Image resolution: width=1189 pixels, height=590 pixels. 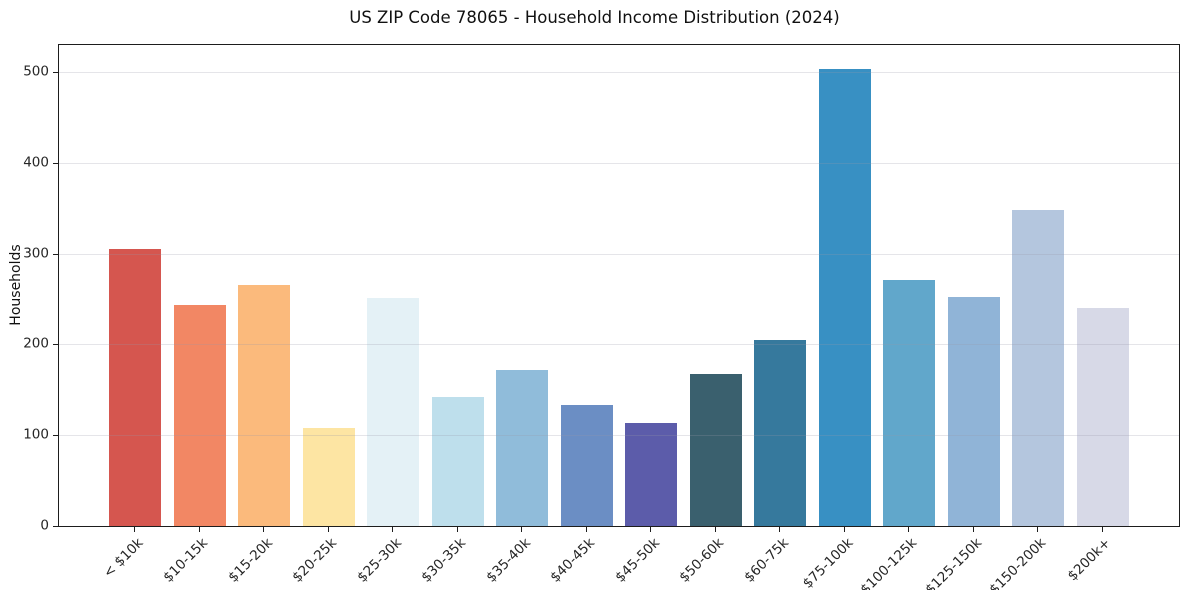 I want to click on y-tick-label: 500, so click(x=36, y=71).